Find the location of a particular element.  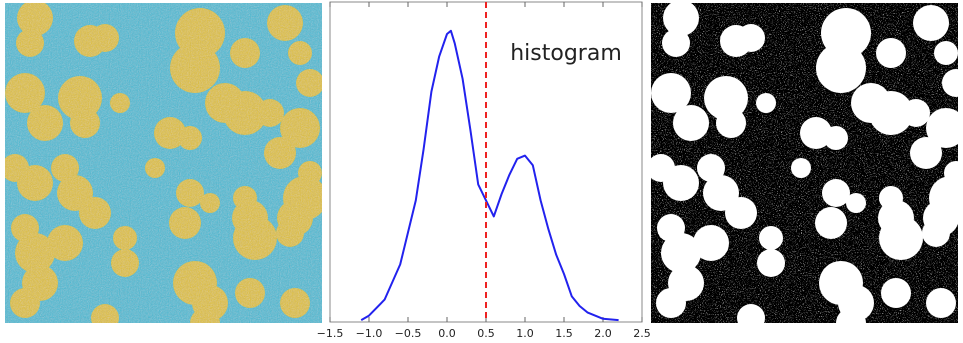

x-tick-label: −1.0 is located at coordinates (369, 333).